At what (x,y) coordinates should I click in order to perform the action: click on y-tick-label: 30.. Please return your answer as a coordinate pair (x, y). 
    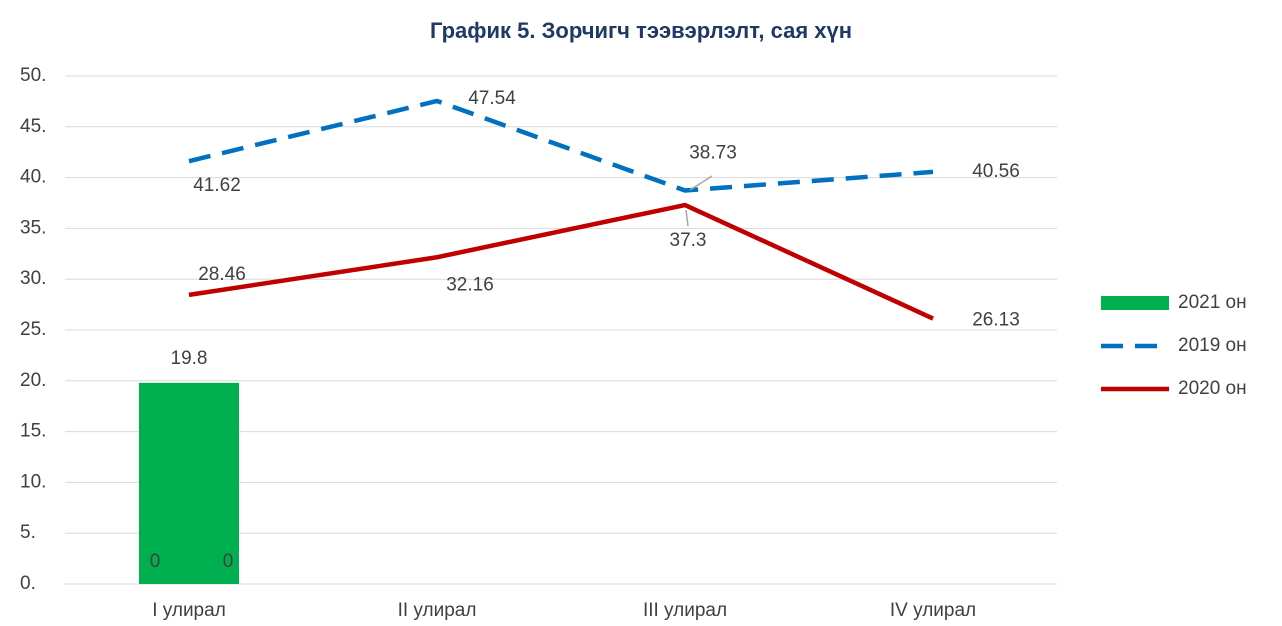
    Looking at the image, I should click on (33, 278).